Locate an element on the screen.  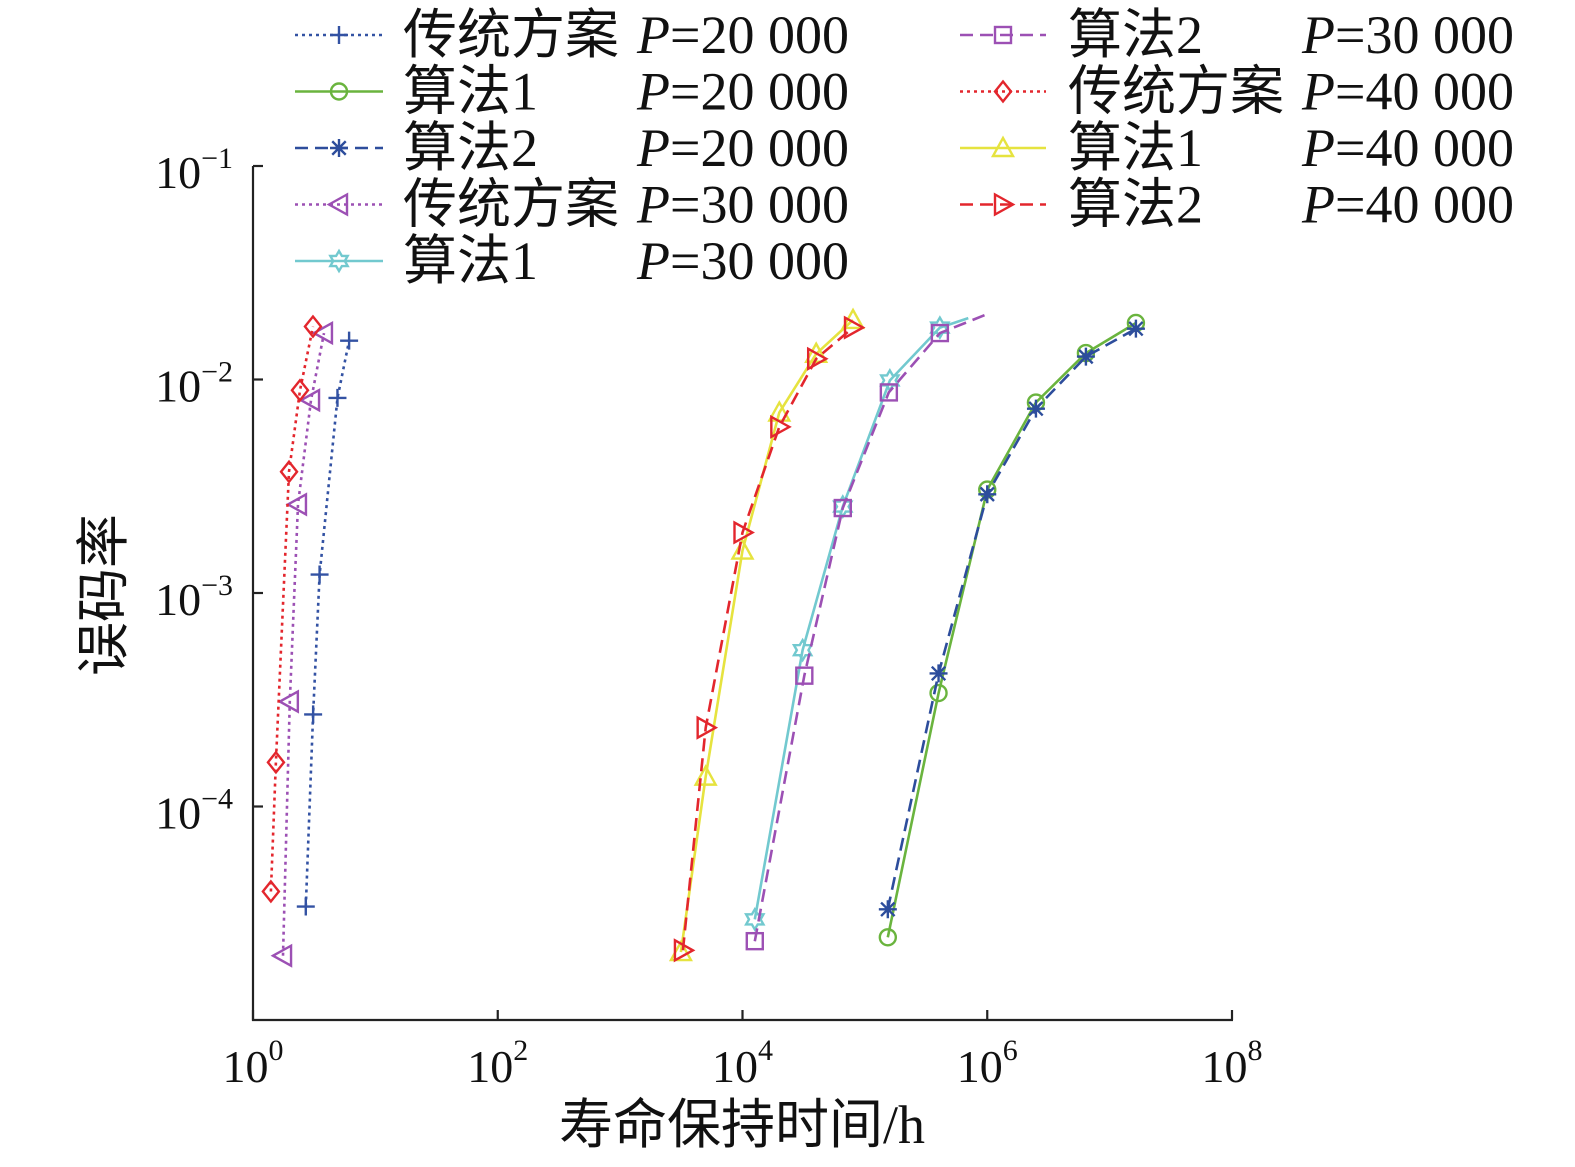
legend-entry: 算法1 P=20 000 is located at coordinates (572, 92).